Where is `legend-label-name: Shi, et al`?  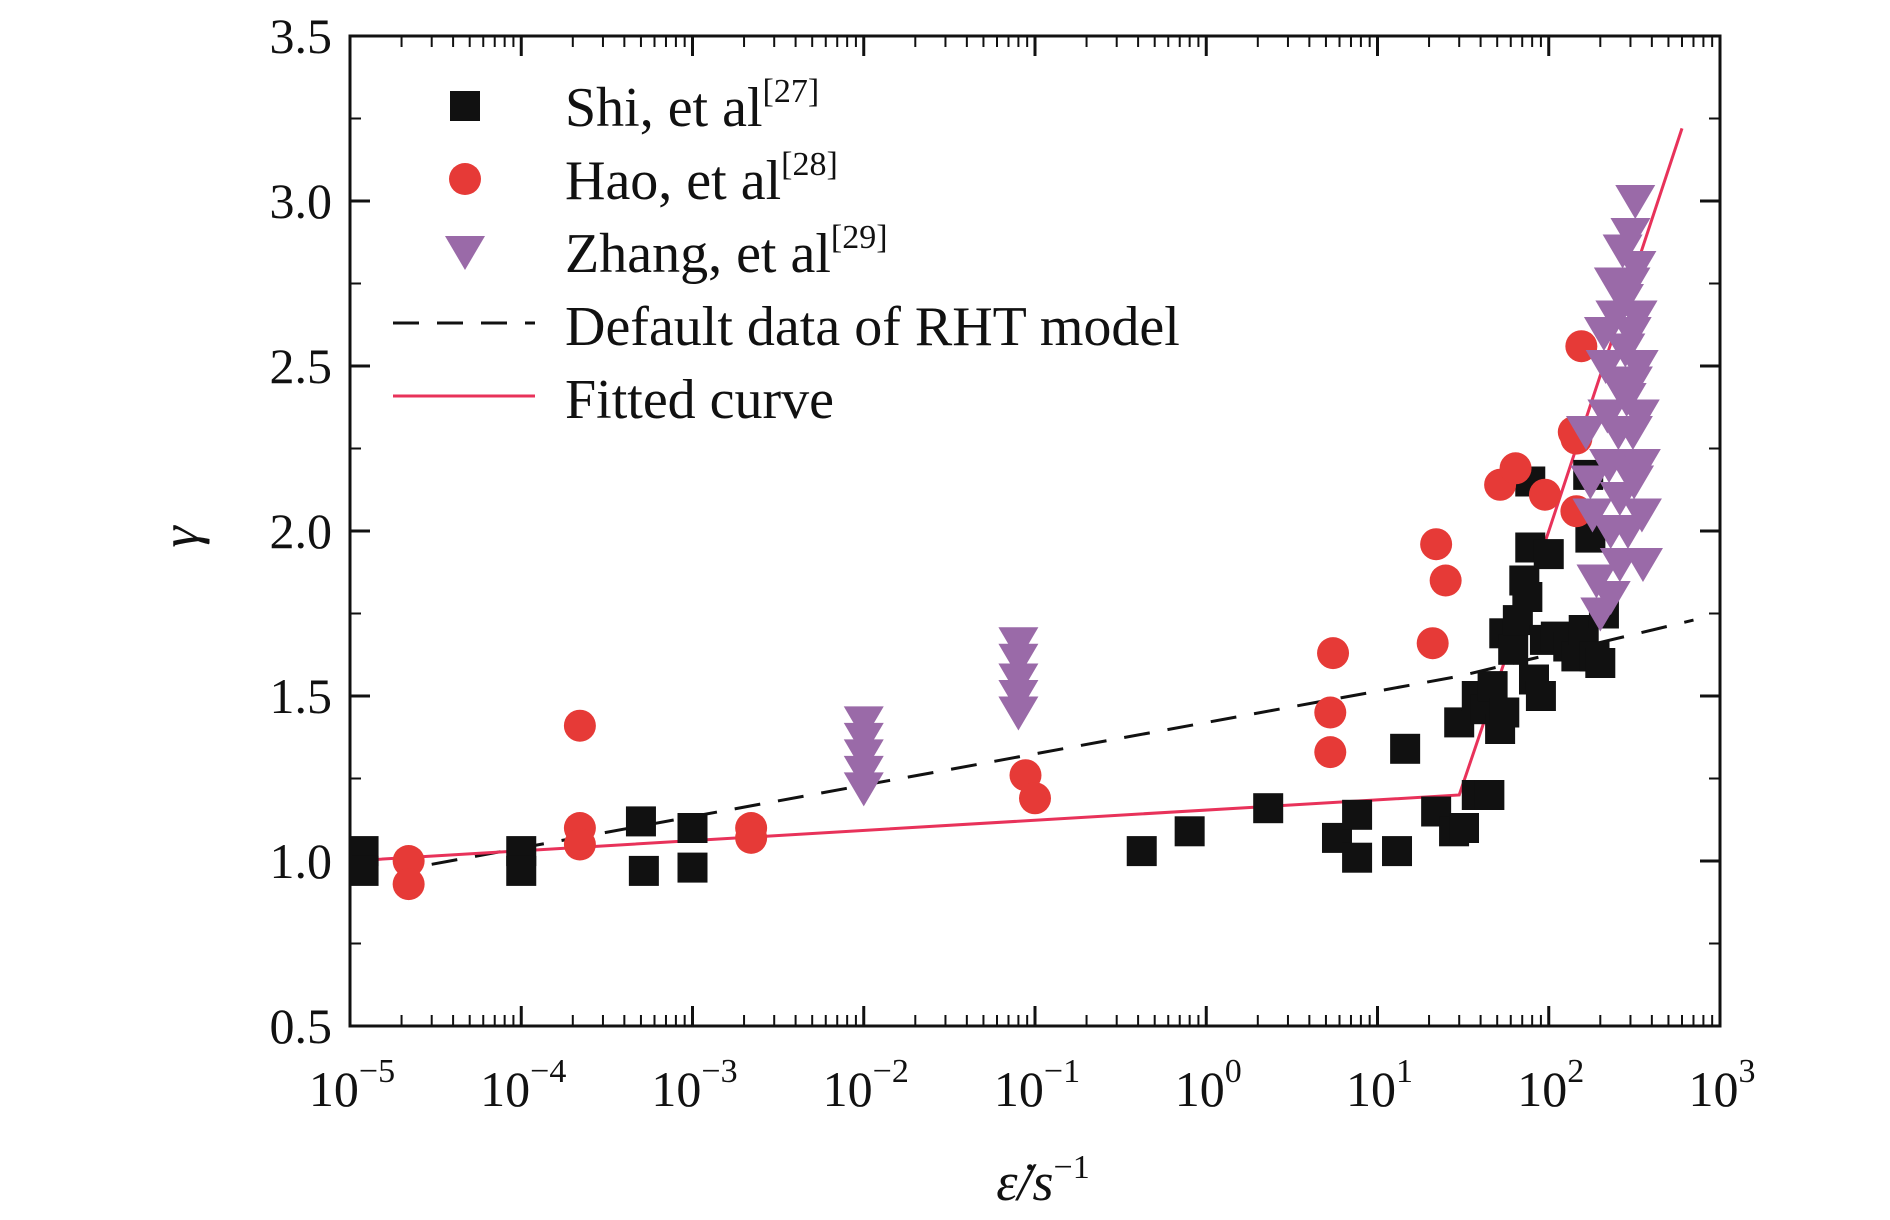
legend-label-name: Shi, et al is located at coordinates (664, 108).